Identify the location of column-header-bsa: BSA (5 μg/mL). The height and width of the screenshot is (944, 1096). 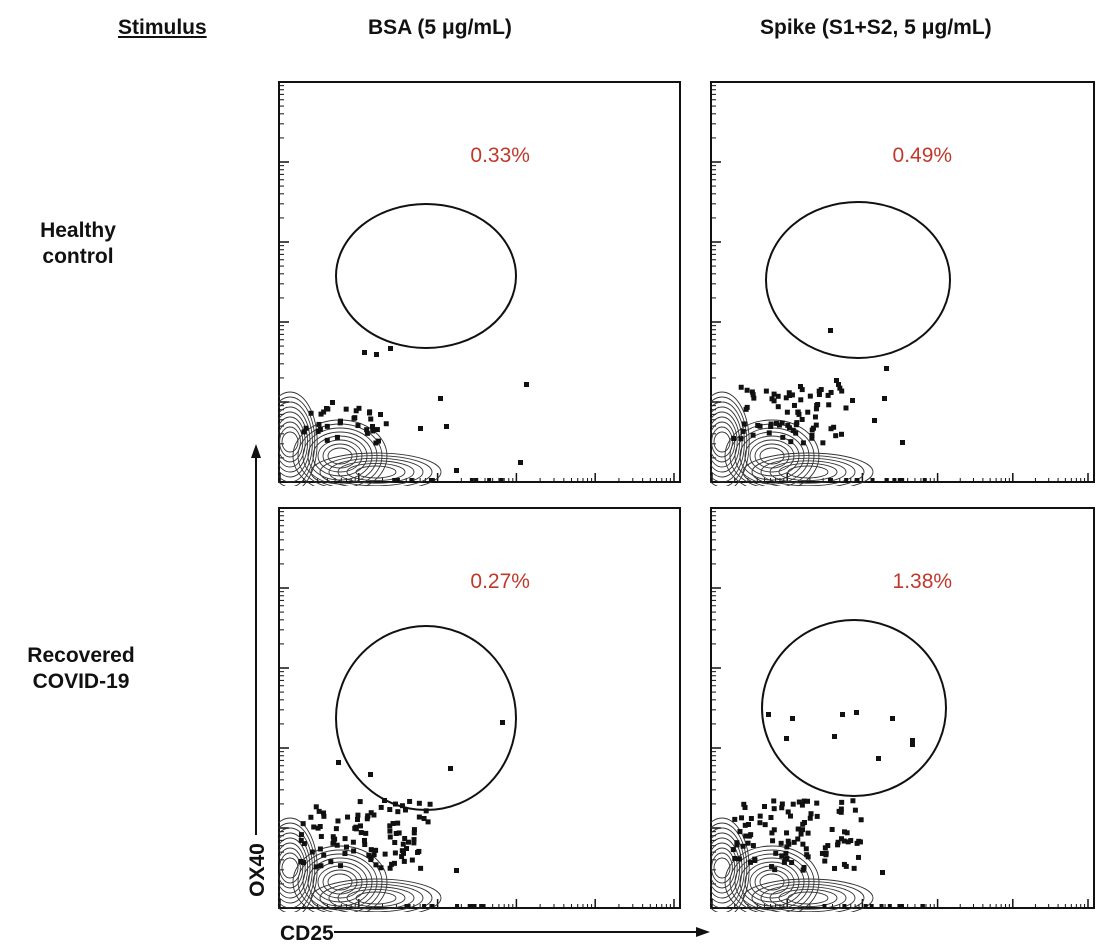
(440, 27).